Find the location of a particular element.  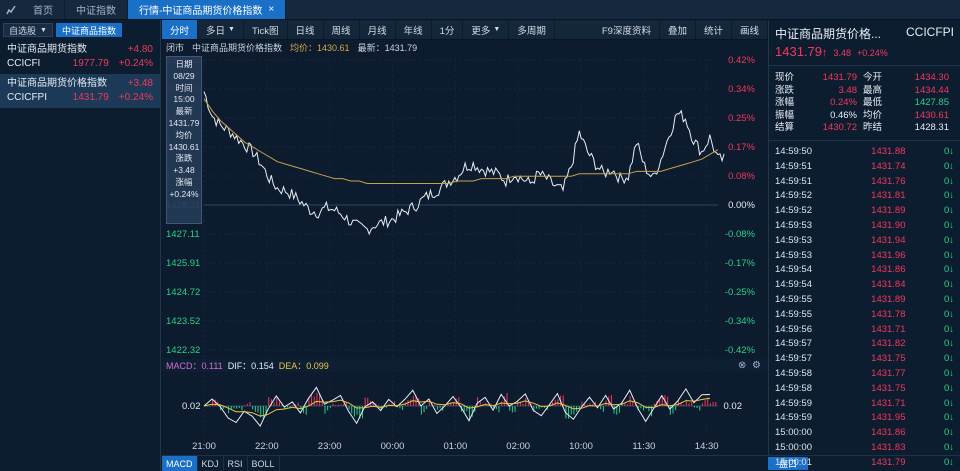

period-day-button: 日线 is located at coordinates (306, 29).